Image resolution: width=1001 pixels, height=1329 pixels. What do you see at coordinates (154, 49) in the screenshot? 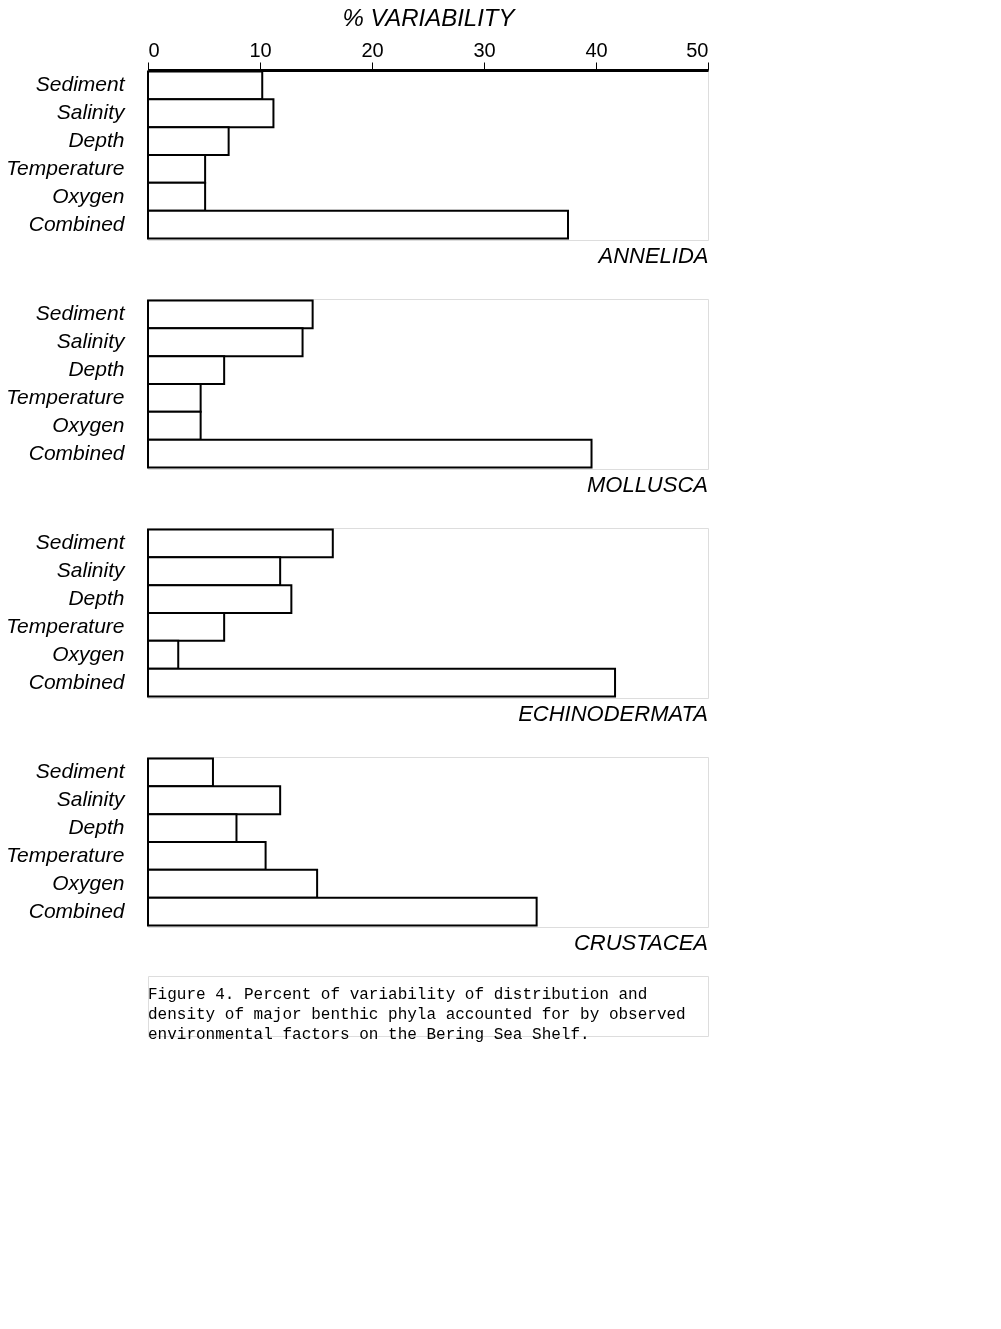
I see `x-tick-label: 0` at bounding box center [154, 49].